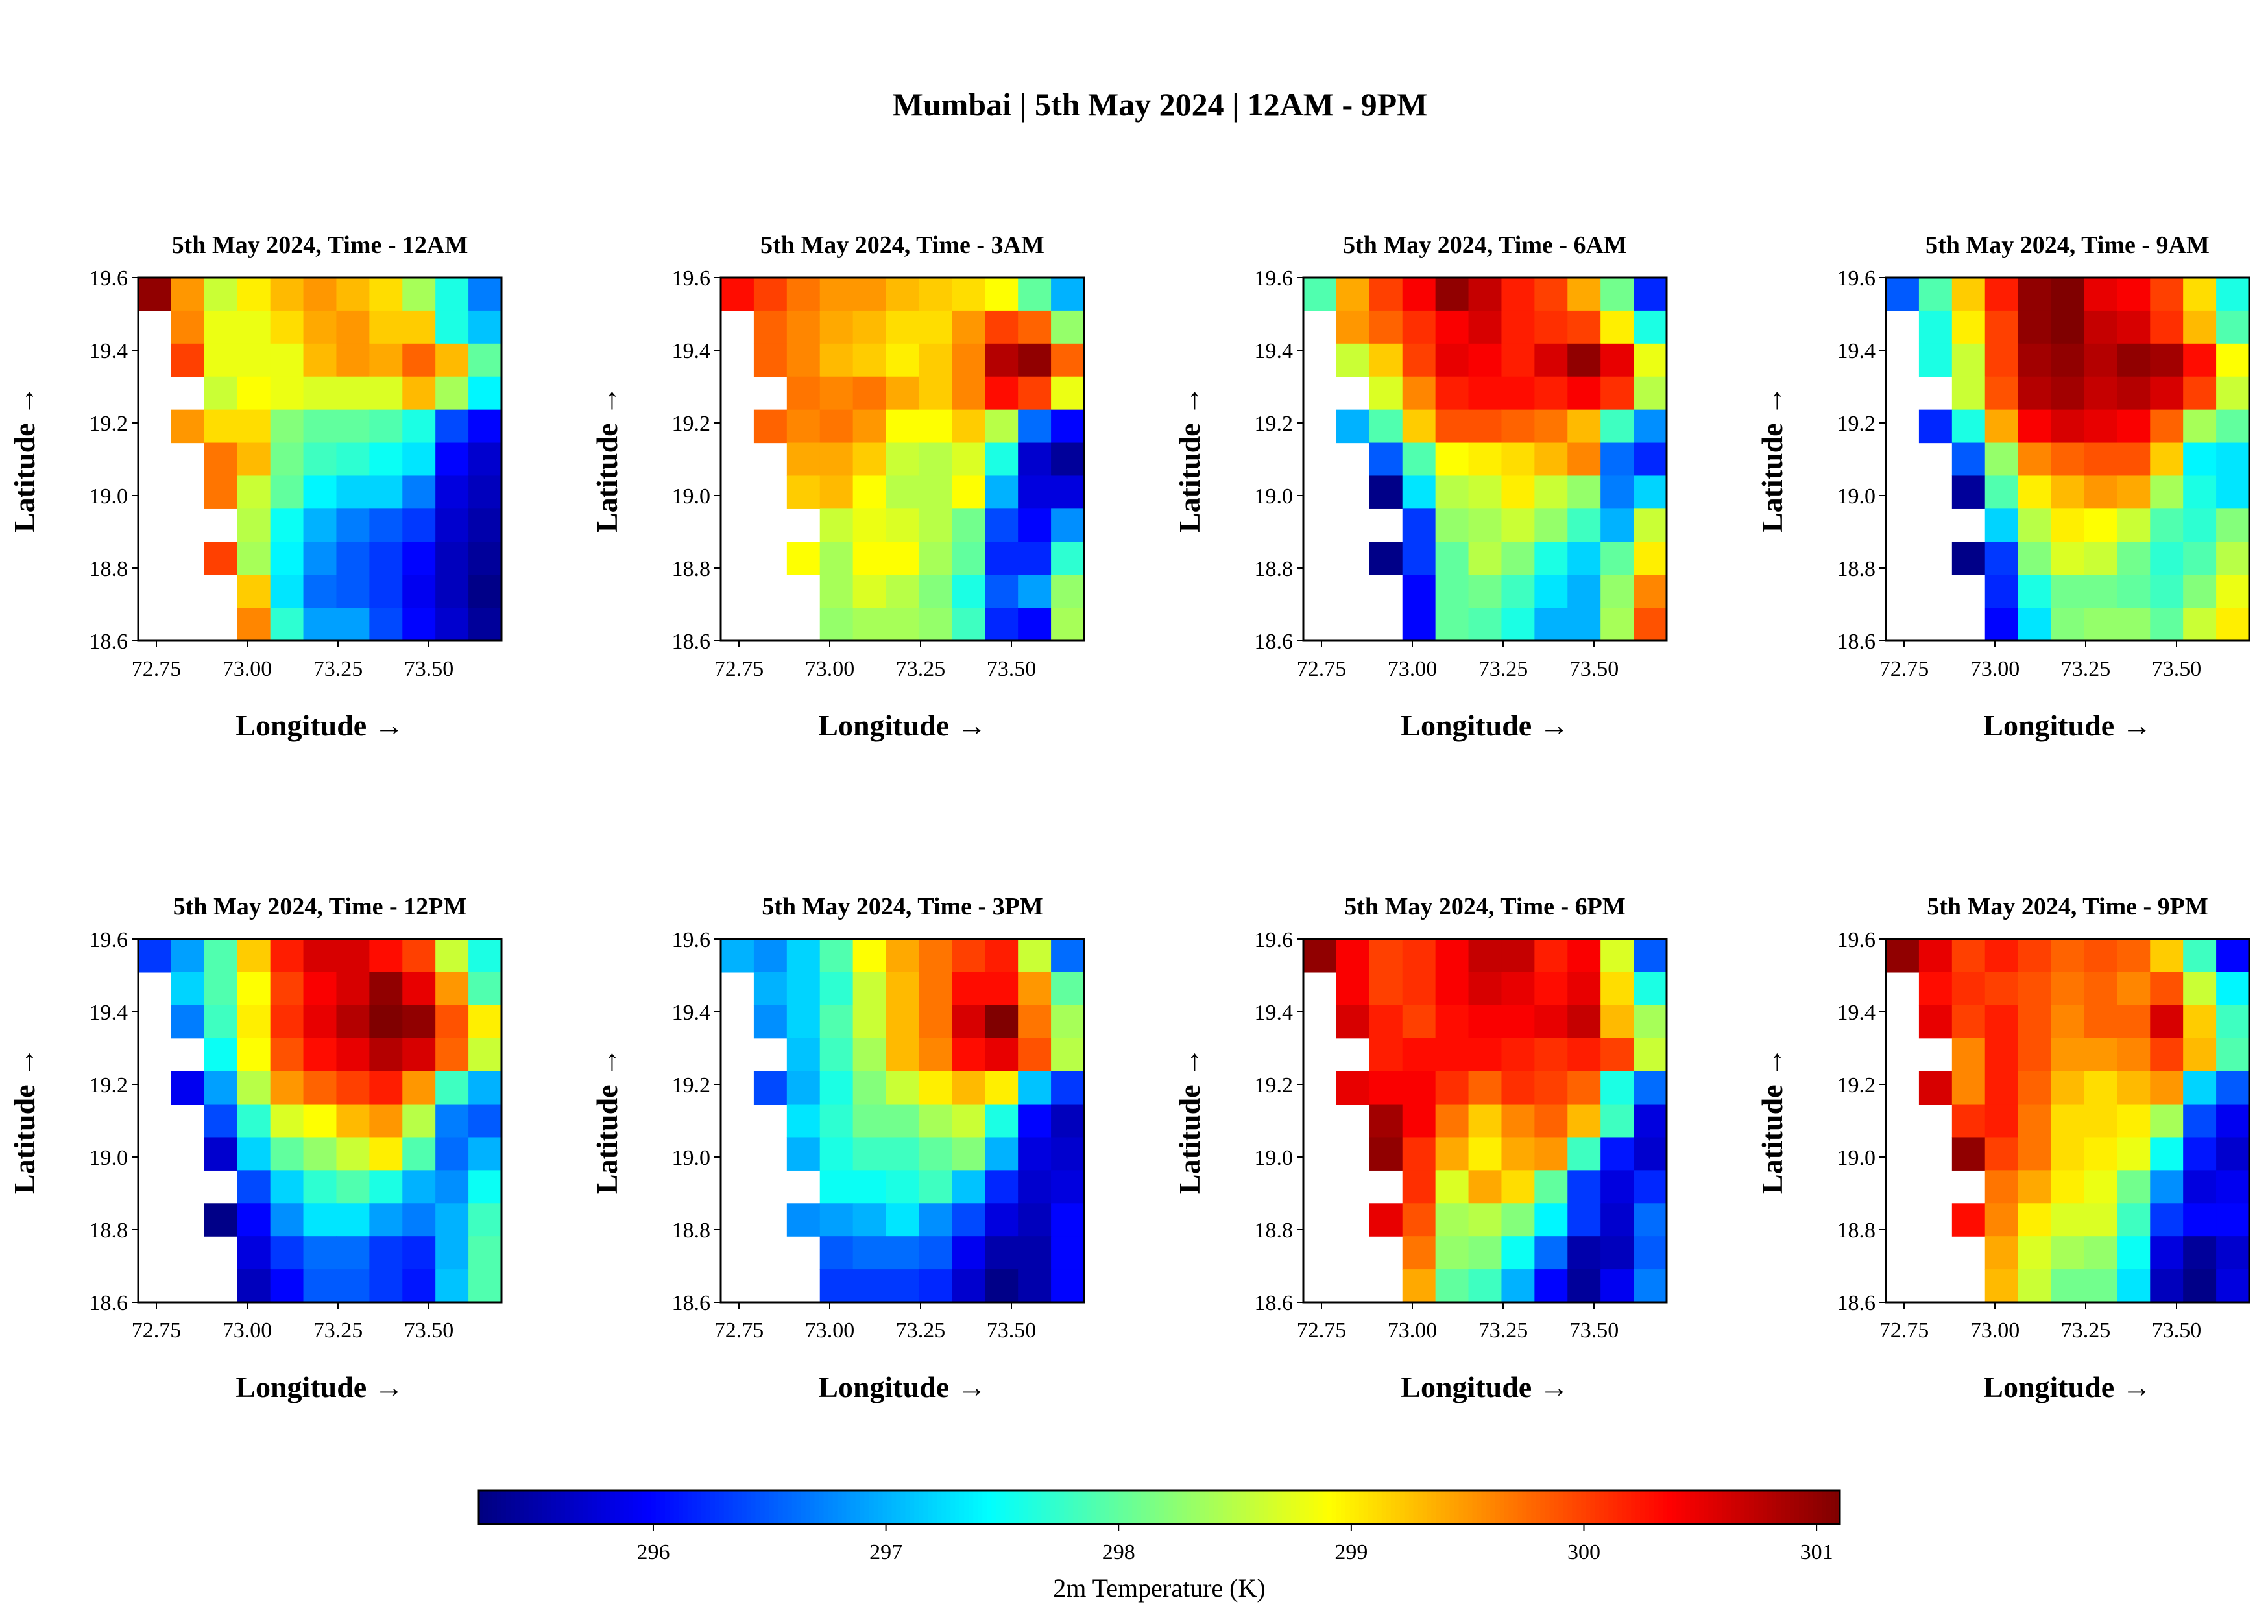 Image resolution: width=2268 pixels, height=1624 pixels. What do you see at coordinates (1159, 1507) in the screenshot?
I see `colorbar-gradient` at bounding box center [1159, 1507].